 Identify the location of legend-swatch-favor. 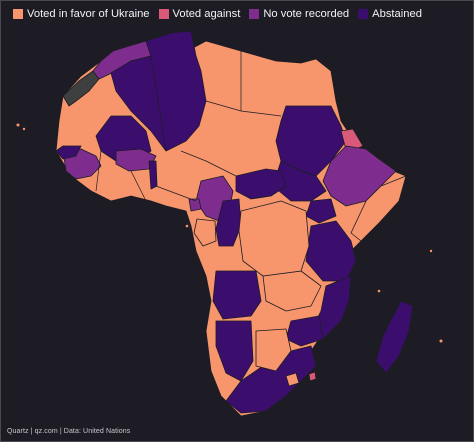
(18, 14).